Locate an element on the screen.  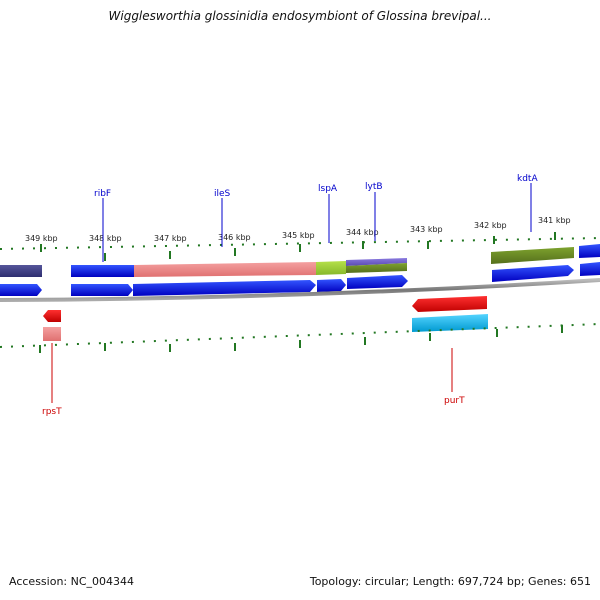
inner-major-ticks is located at coordinates (301, 339).